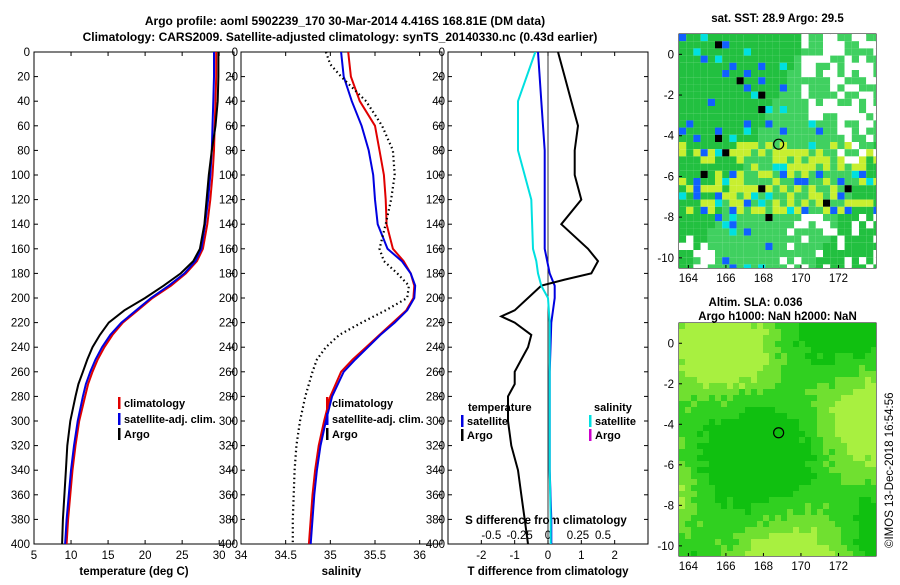 The height and width of the screenshot is (585, 900). Describe the element at coordinates (363, 298) in the screenshot. I see `series-satellite` at that location.